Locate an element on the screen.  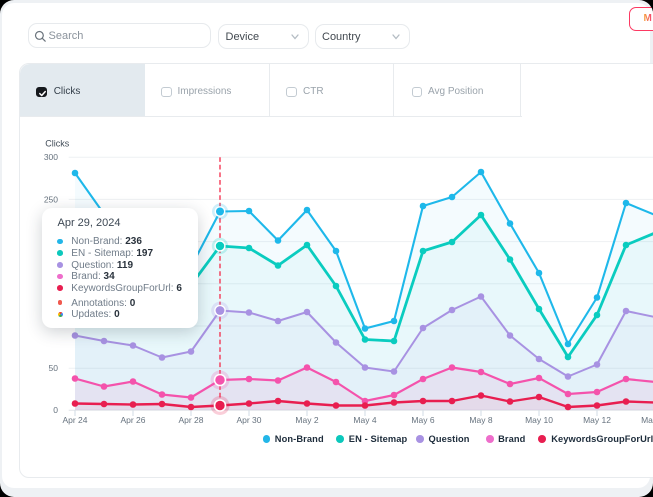
svg-text: May 2 is located at coordinates (306, 420).